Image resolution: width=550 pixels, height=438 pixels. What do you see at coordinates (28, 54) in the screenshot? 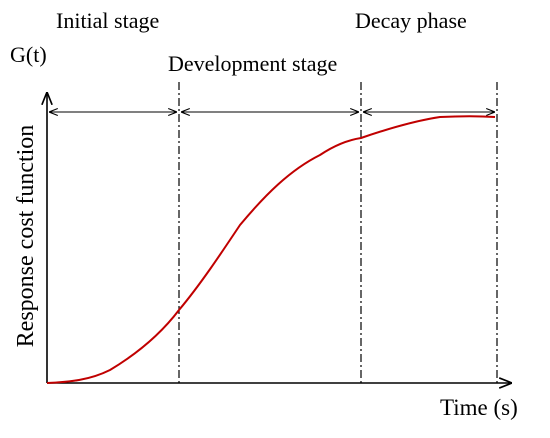
I see `y-axis-top-label: G(t)` at bounding box center [28, 54].